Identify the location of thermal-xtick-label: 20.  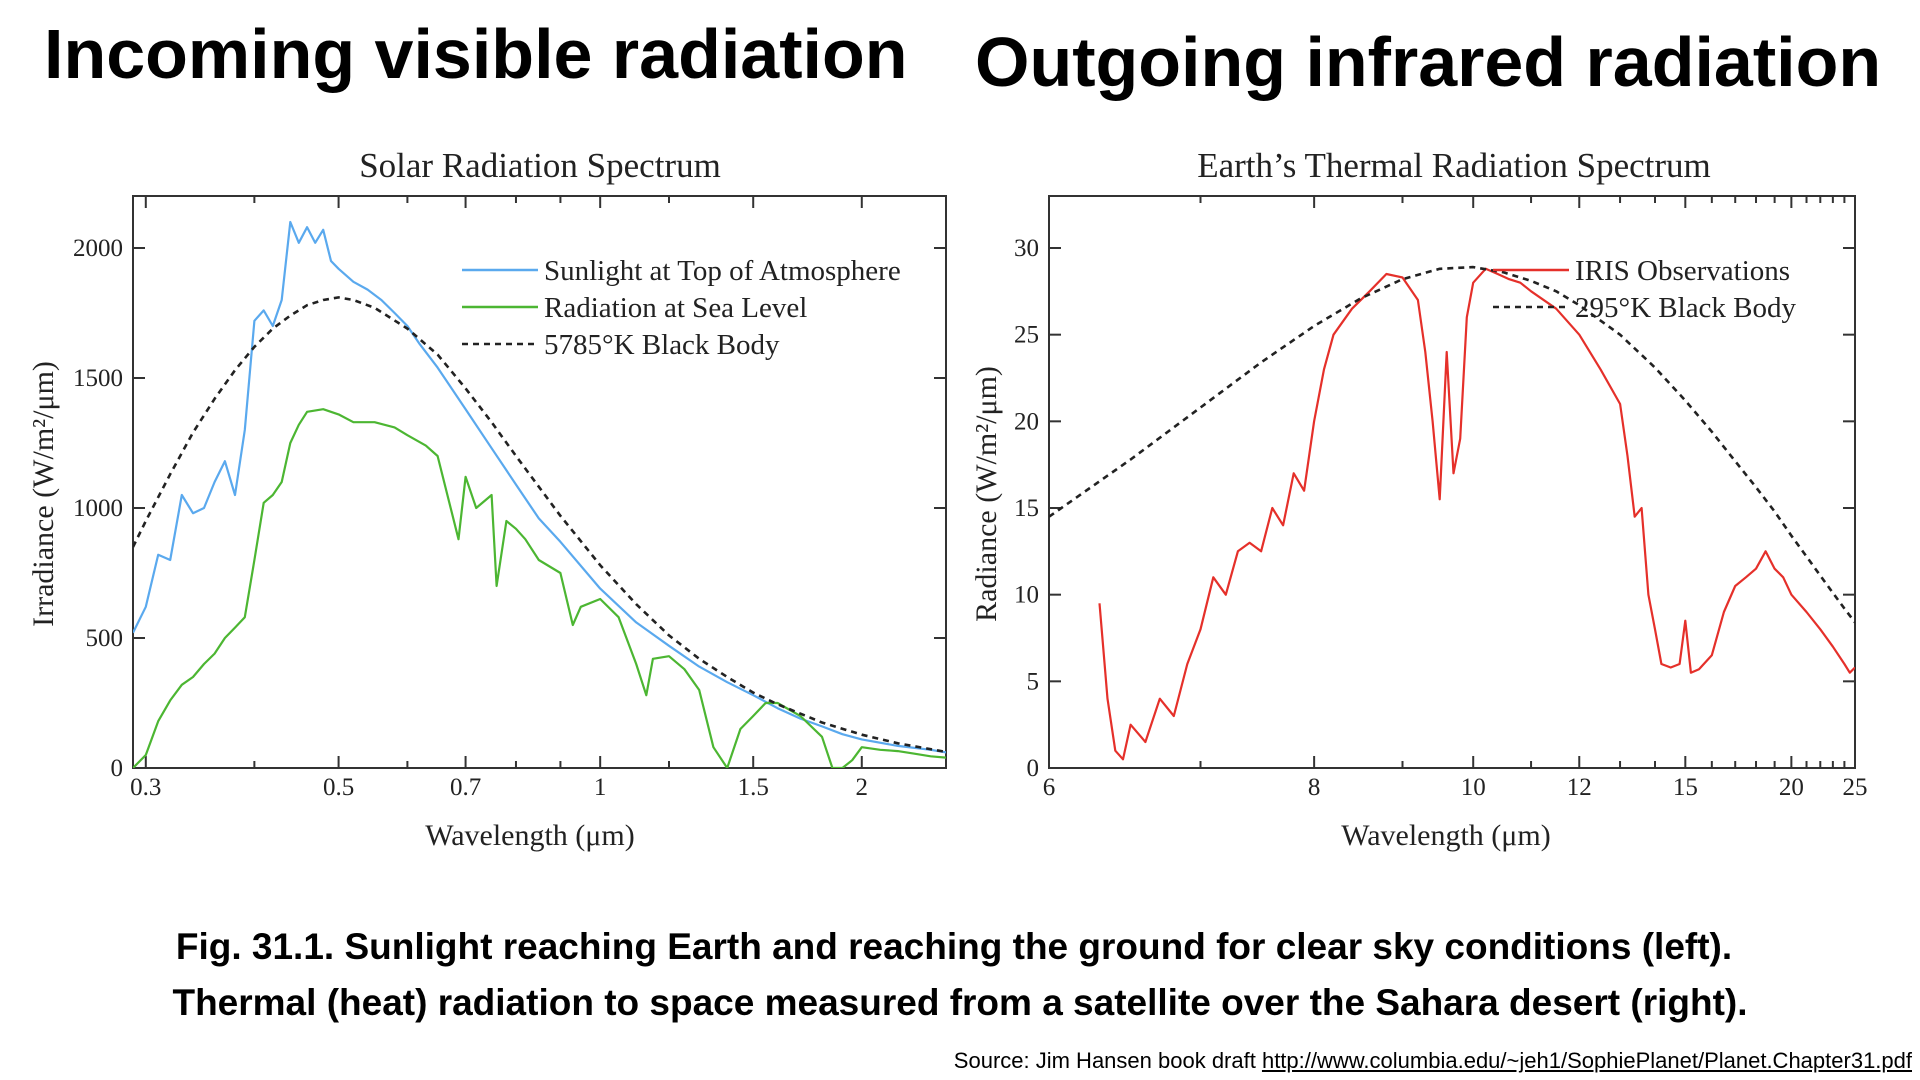
(1791, 787).